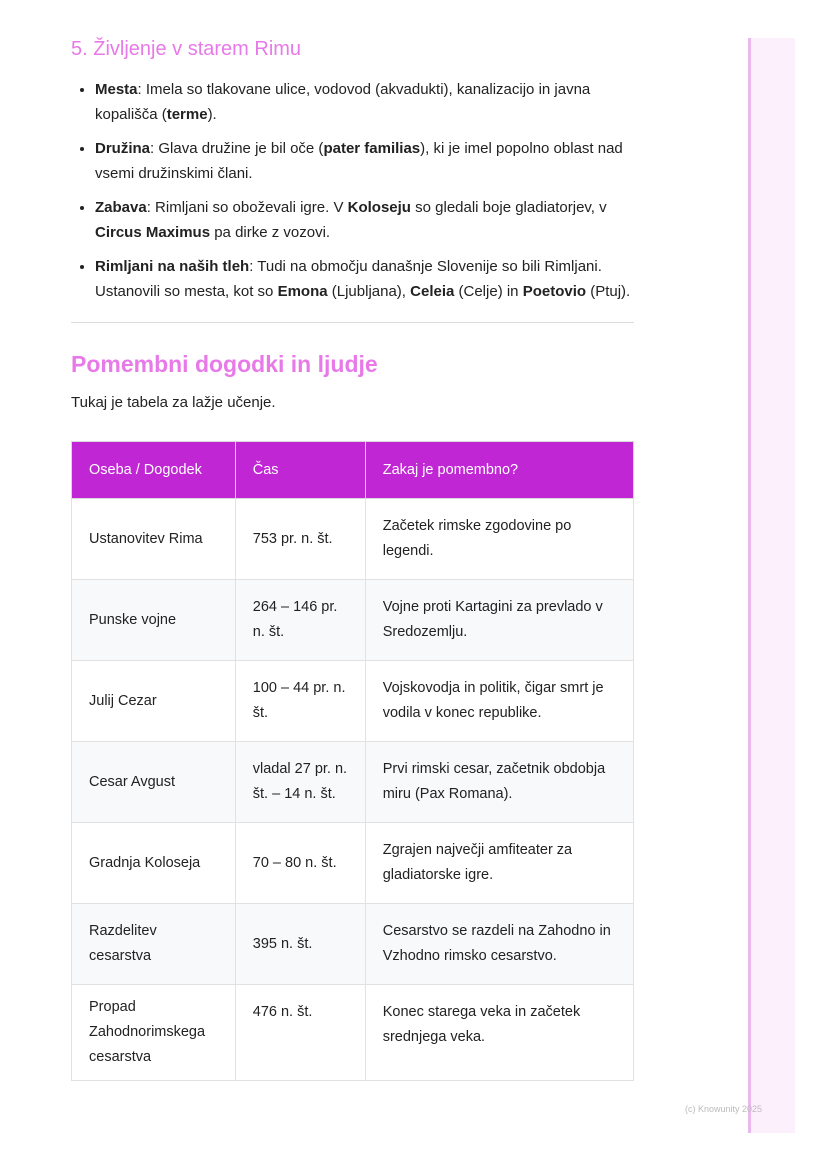 The height and width of the screenshot is (1171, 828). I want to click on table-cell: 395 n. št., so click(300, 944).